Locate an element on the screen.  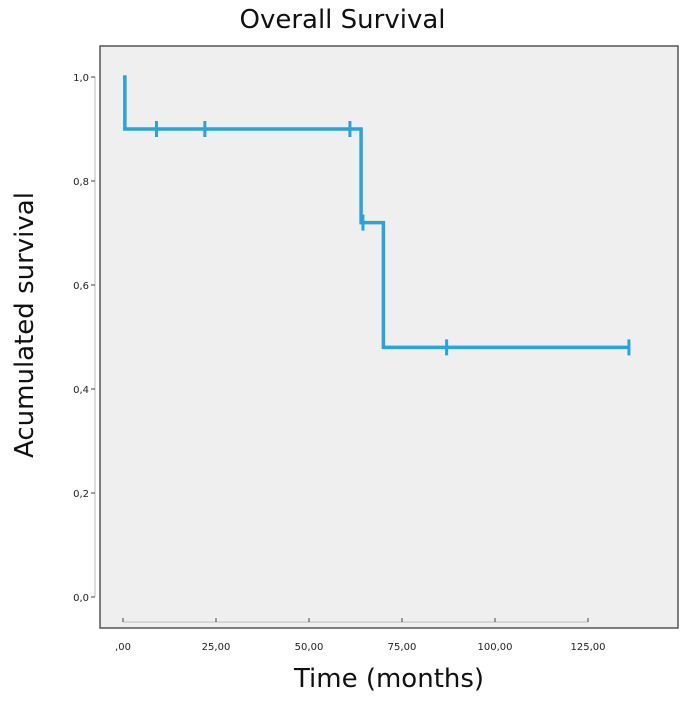
chart-title: Overall Survival is located at coordinates (342, 20).